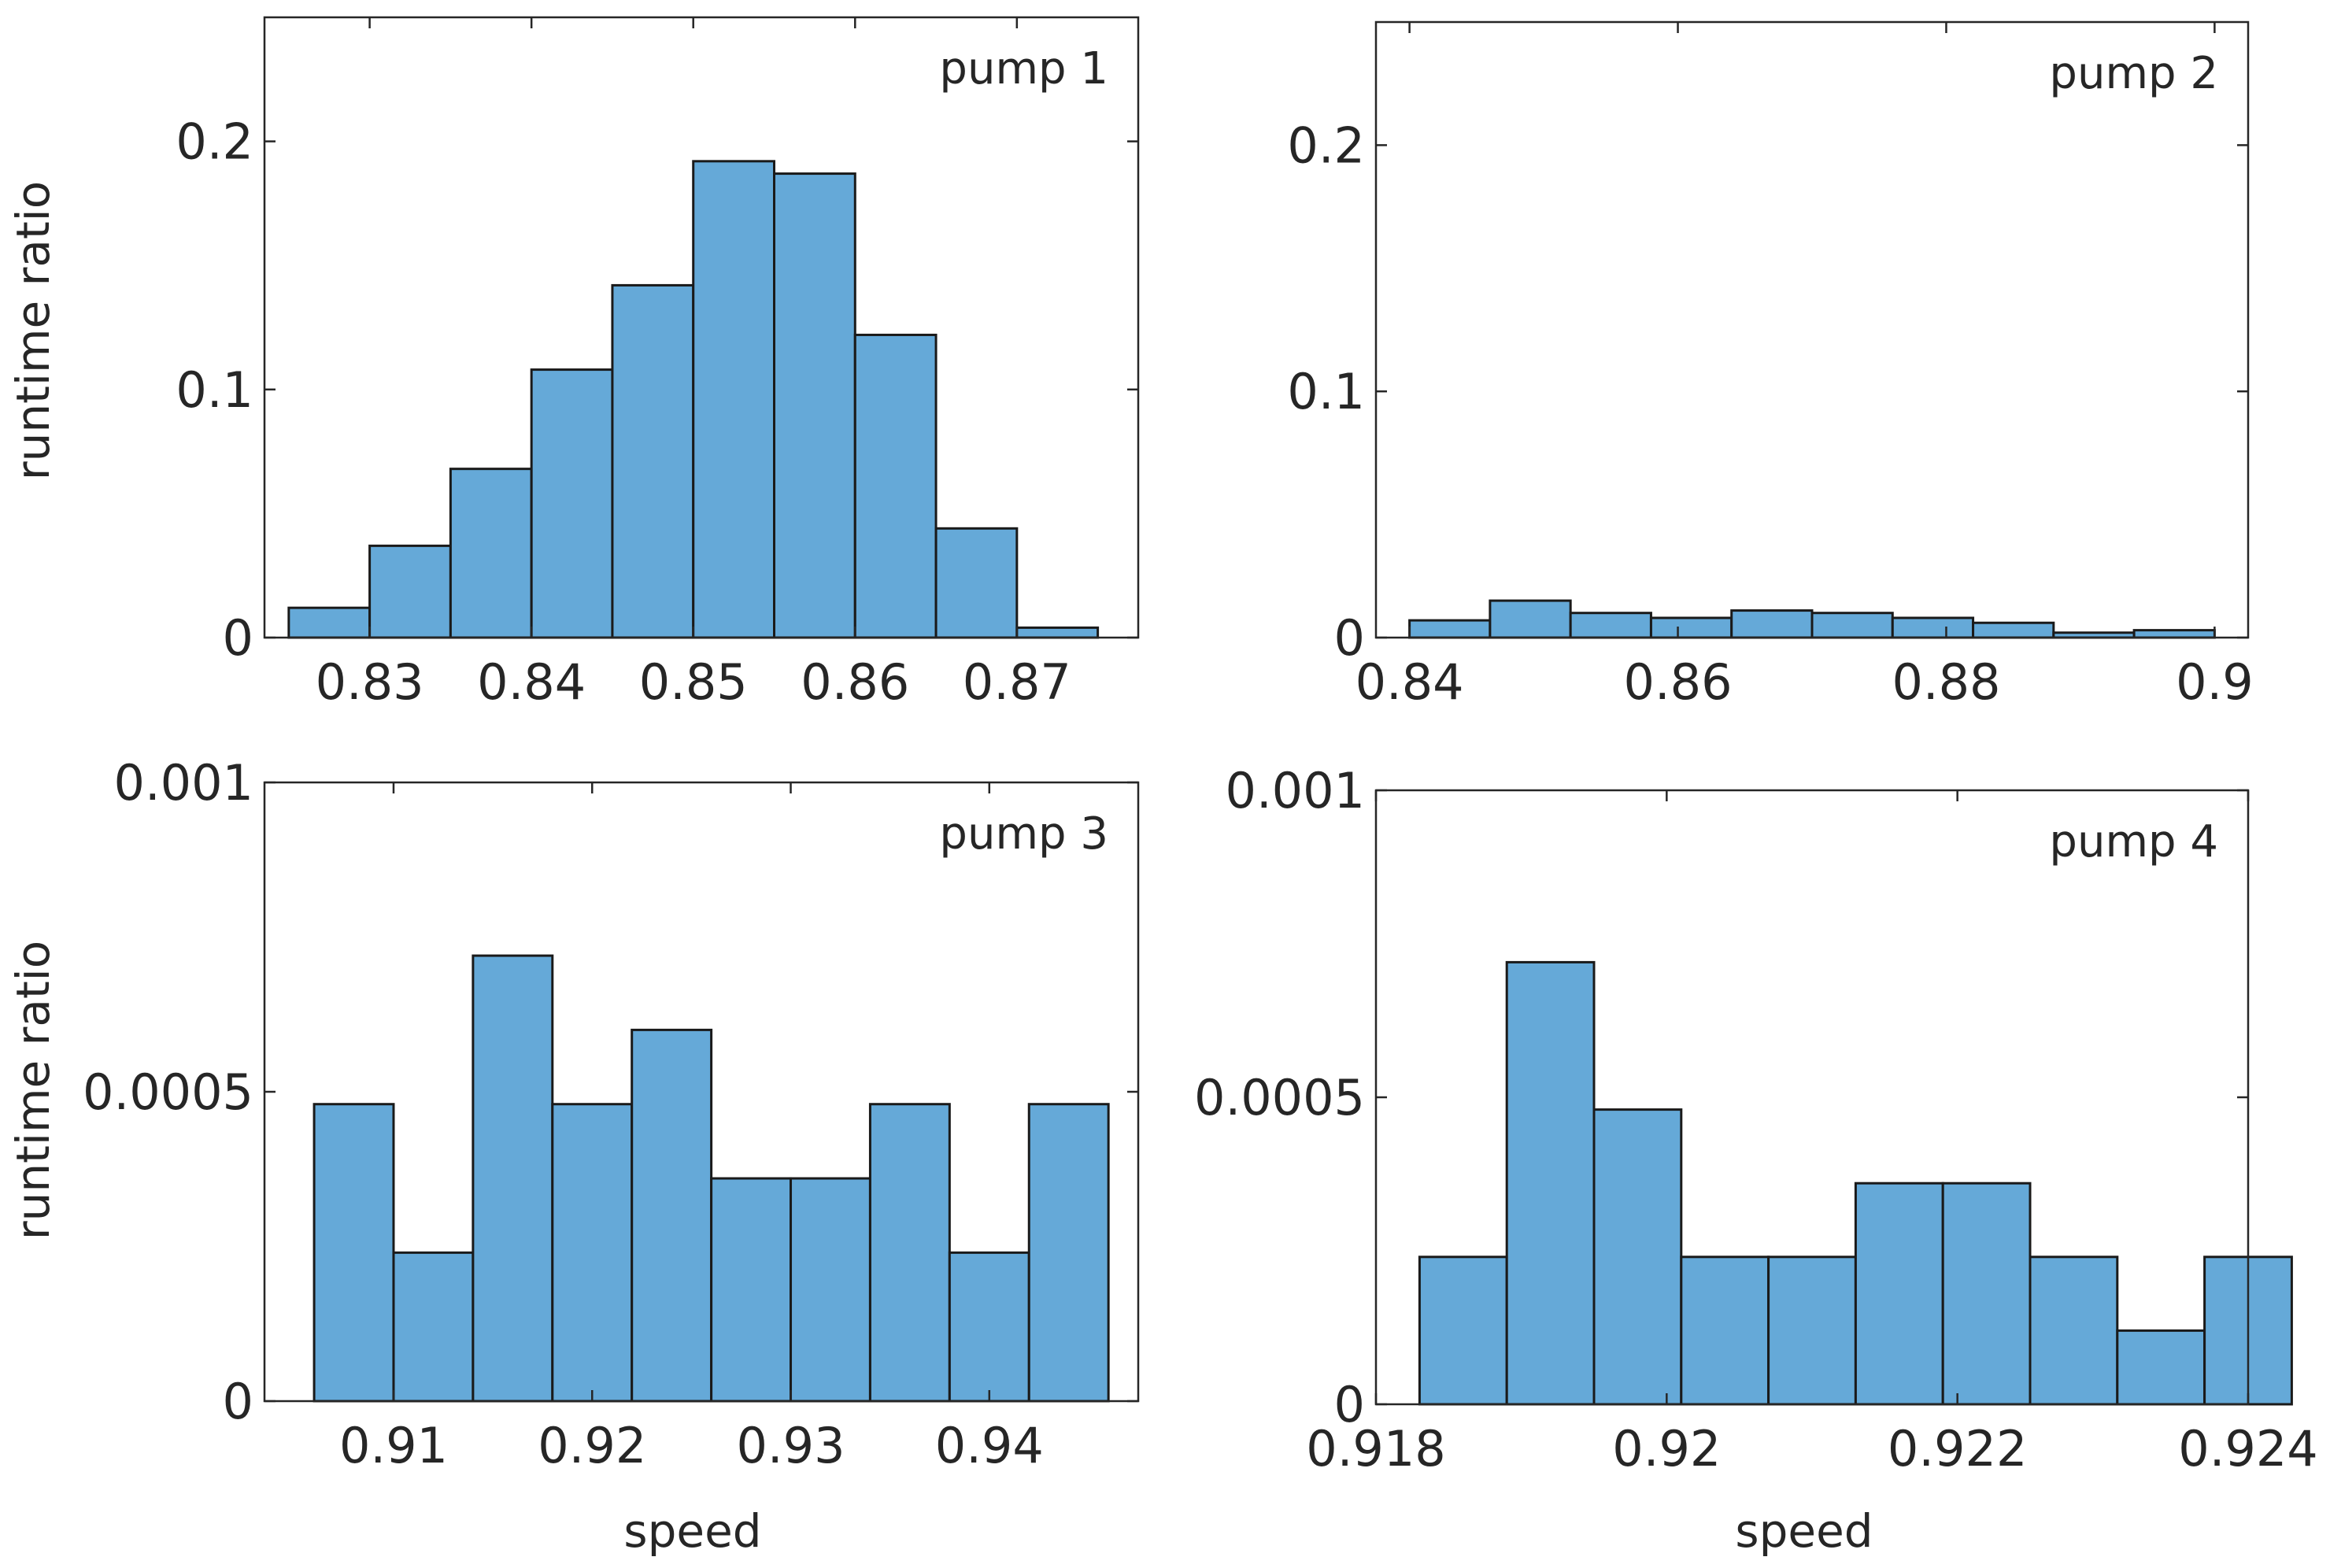 The height and width of the screenshot is (1568, 2330). I want to click on pump-2-x-tick-label-0-84: 0.84, so click(1409, 682).